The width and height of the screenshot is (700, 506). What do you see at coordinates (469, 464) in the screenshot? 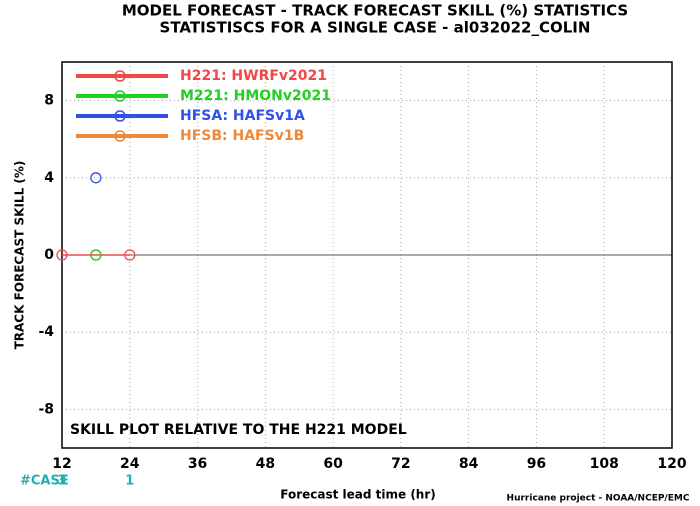
I see `x-tick-label: 84` at bounding box center [469, 464].